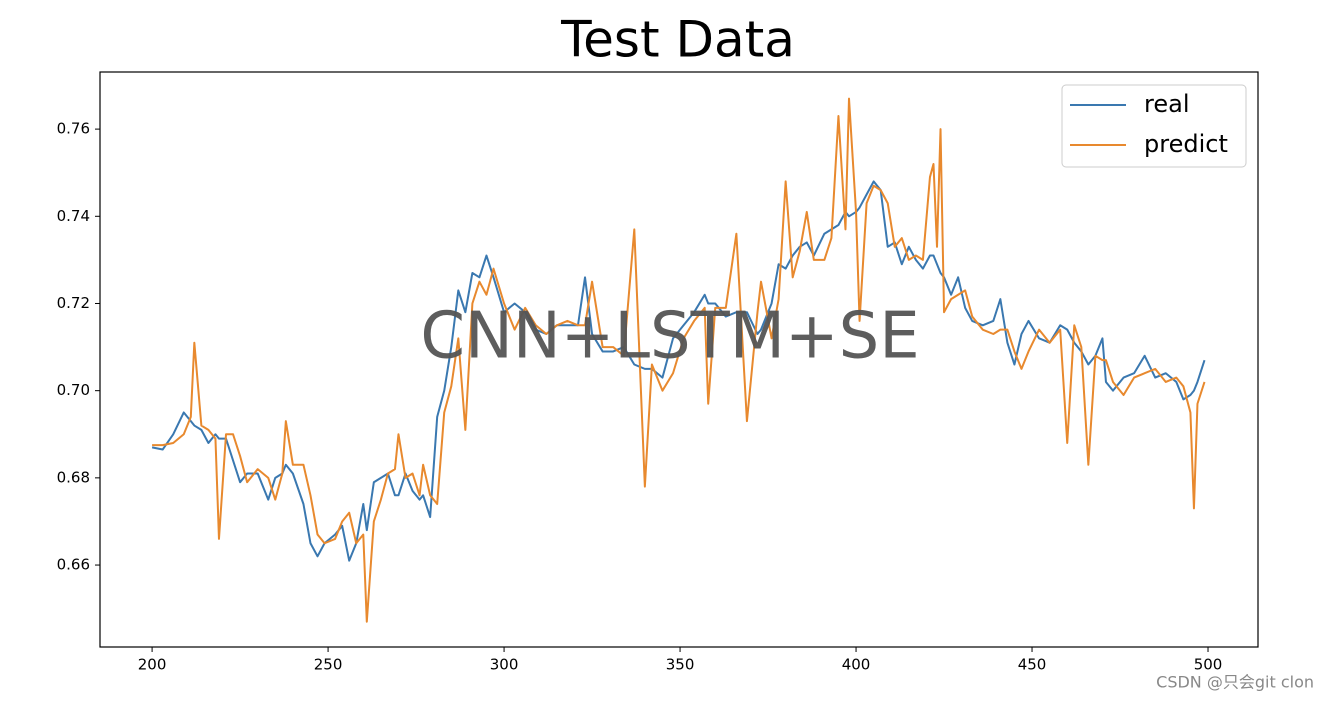 The height and width of the screenshot is (706, 1328). Describe the element at coordinates (1235, 682) in the screenshot. I see `credit: CSDN @只会git clon` at that location.